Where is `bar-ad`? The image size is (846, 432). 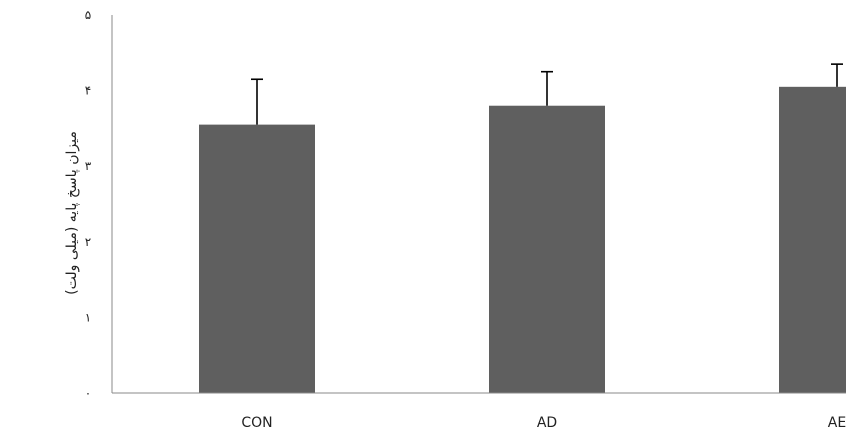
bar-ad is located at coordinates (547, 249).